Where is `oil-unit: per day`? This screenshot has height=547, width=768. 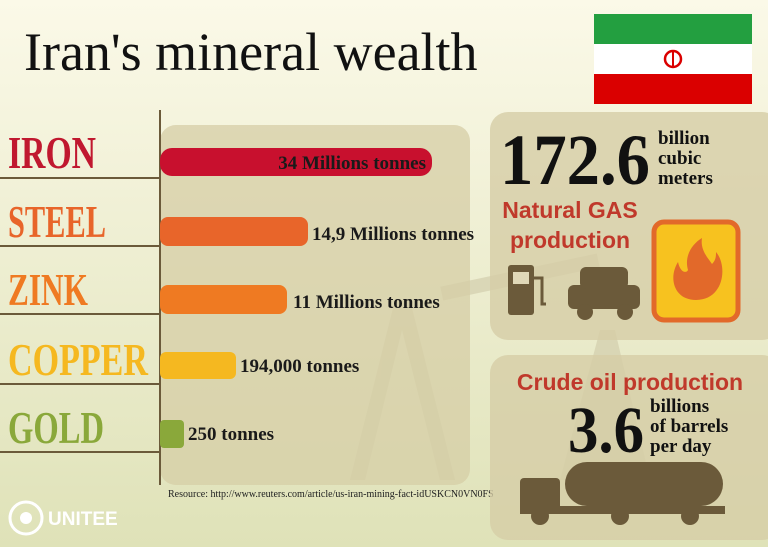
oil-unit: per day is located at coordinates (681, 446).